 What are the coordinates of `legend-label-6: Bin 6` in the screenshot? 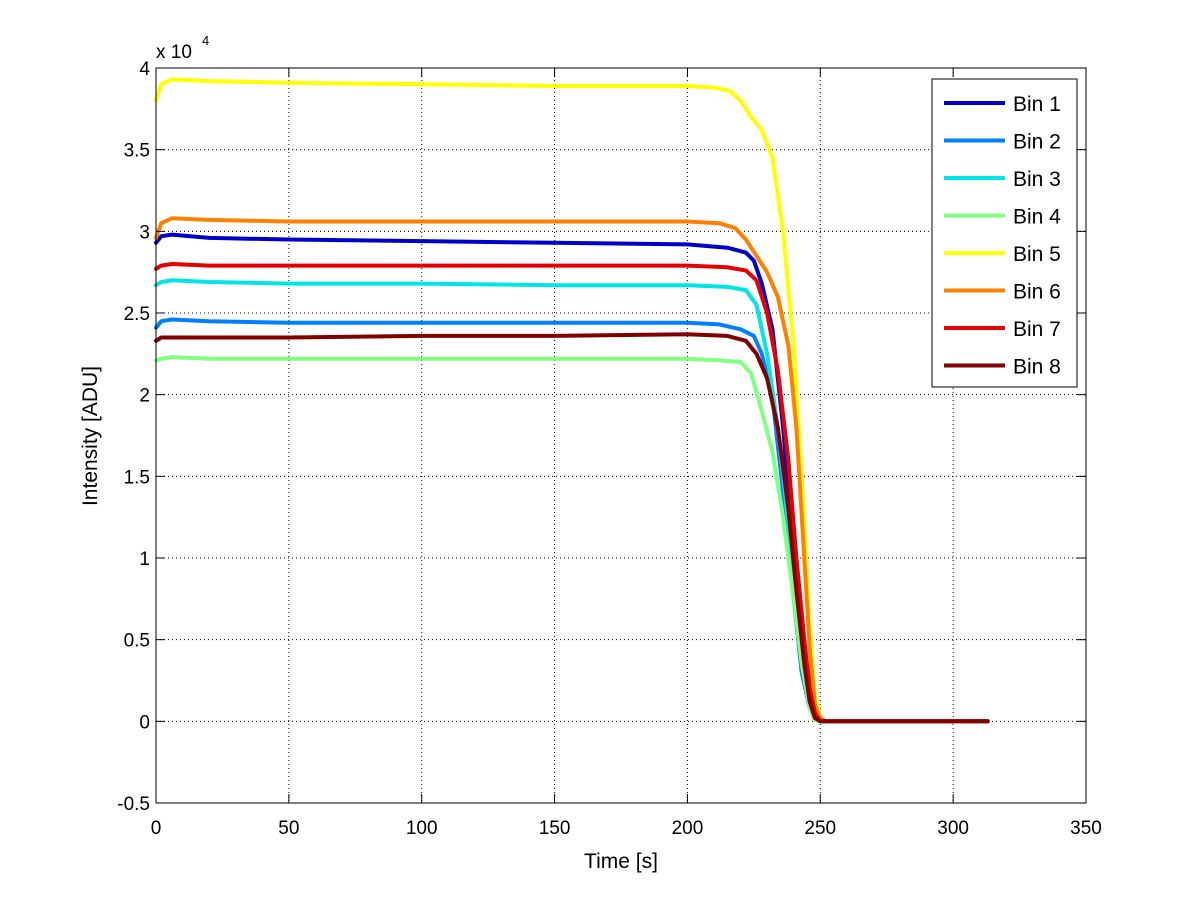 It's located at (1037, 292).